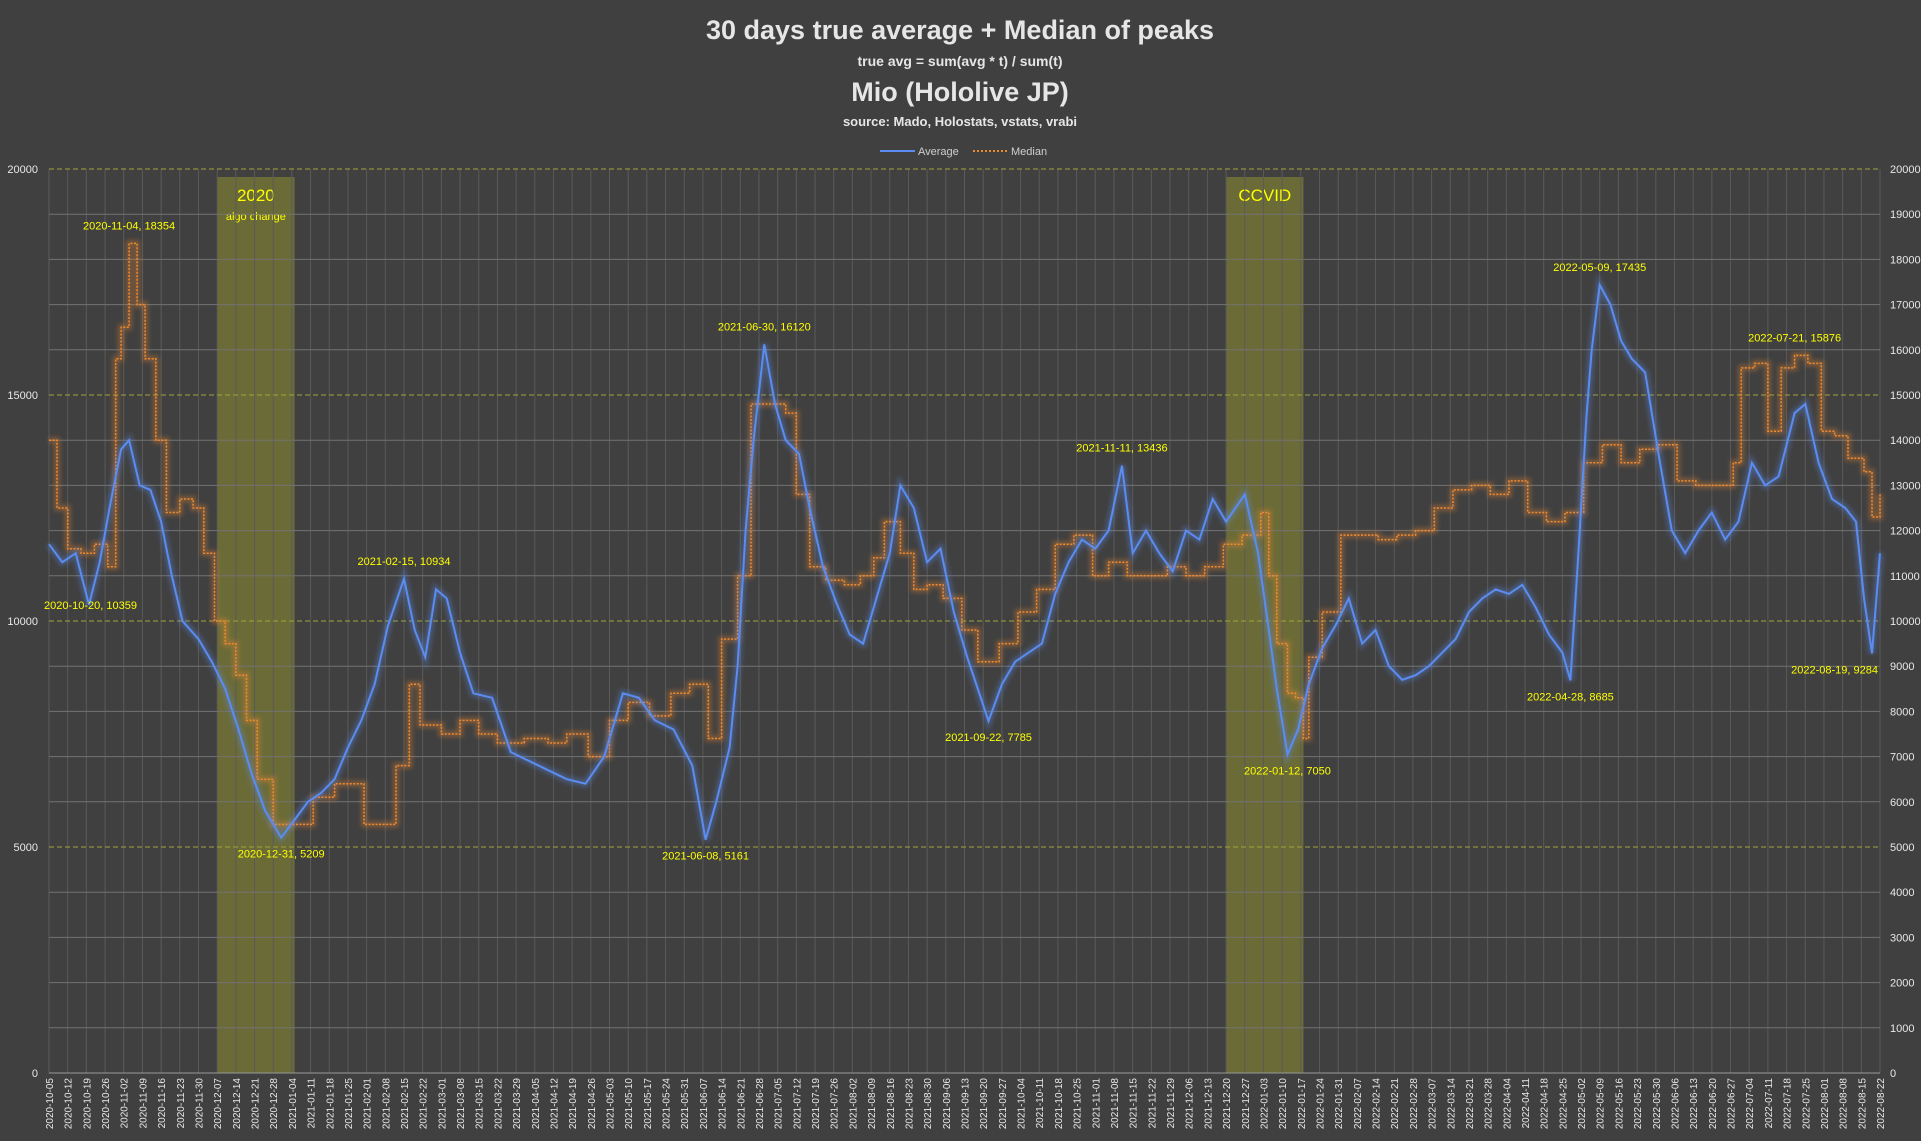 This screenshot has width=1921, height=1141. I want to click on x-tick-label: 2021-06-14, so click(723, 1104).